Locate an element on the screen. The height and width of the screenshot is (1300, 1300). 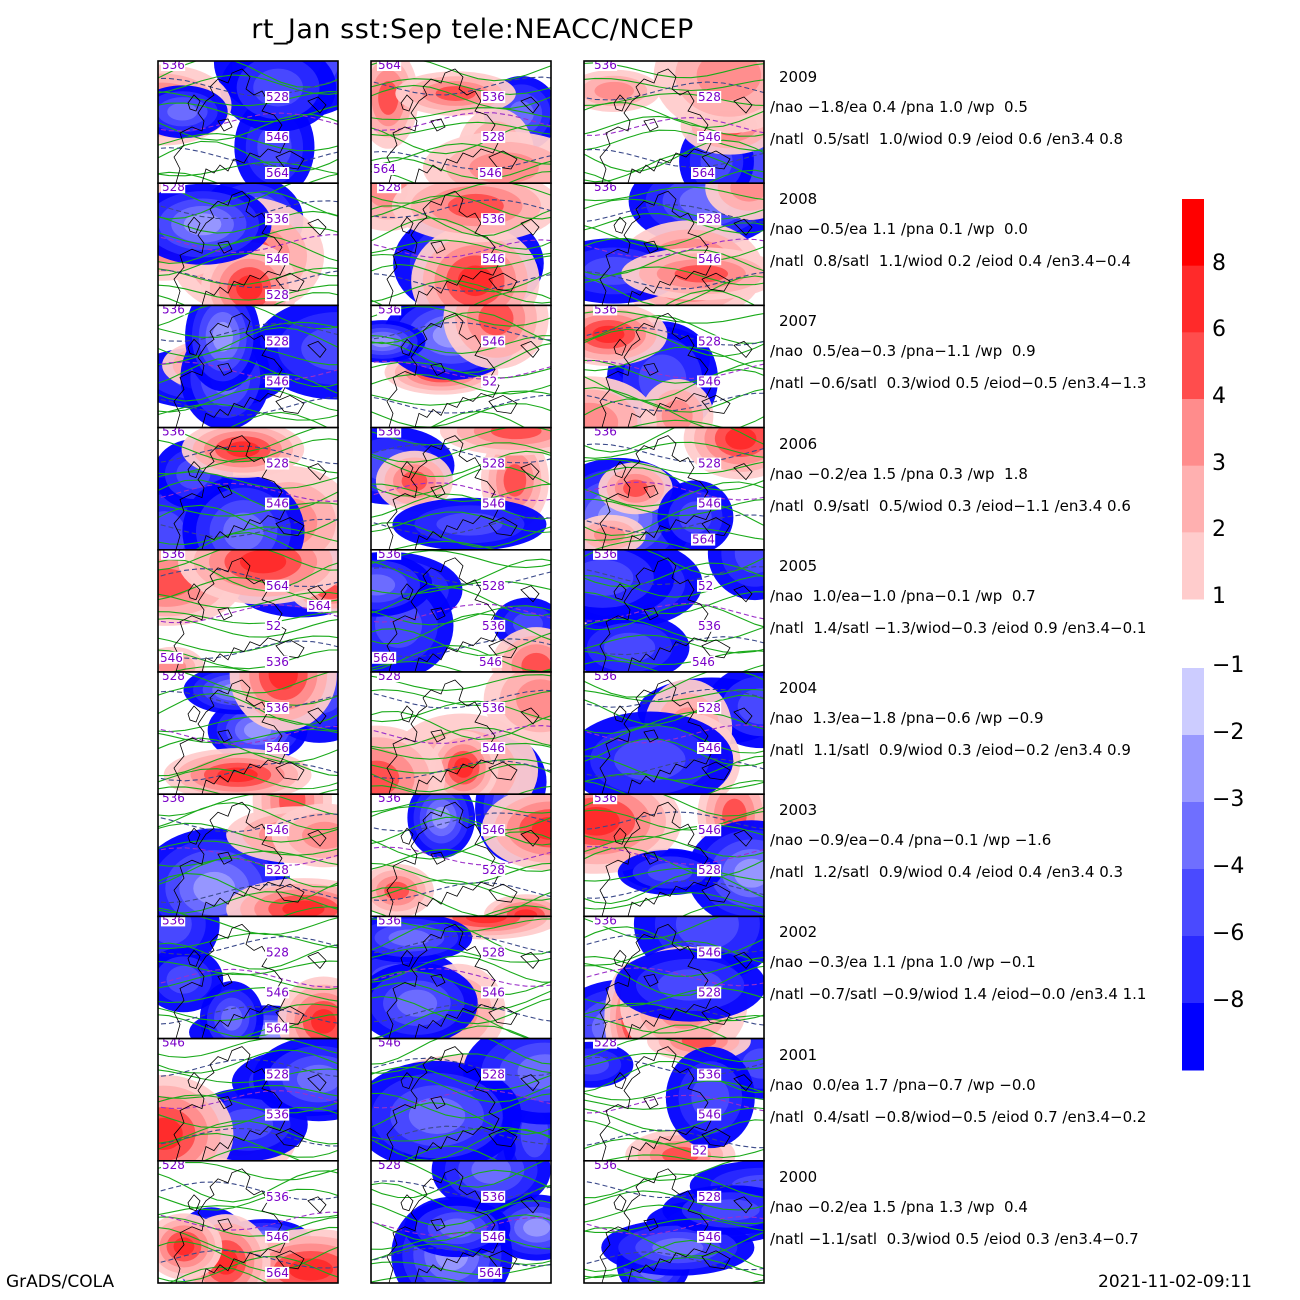
year-label: 2003 is located at coordinates (798, 810).